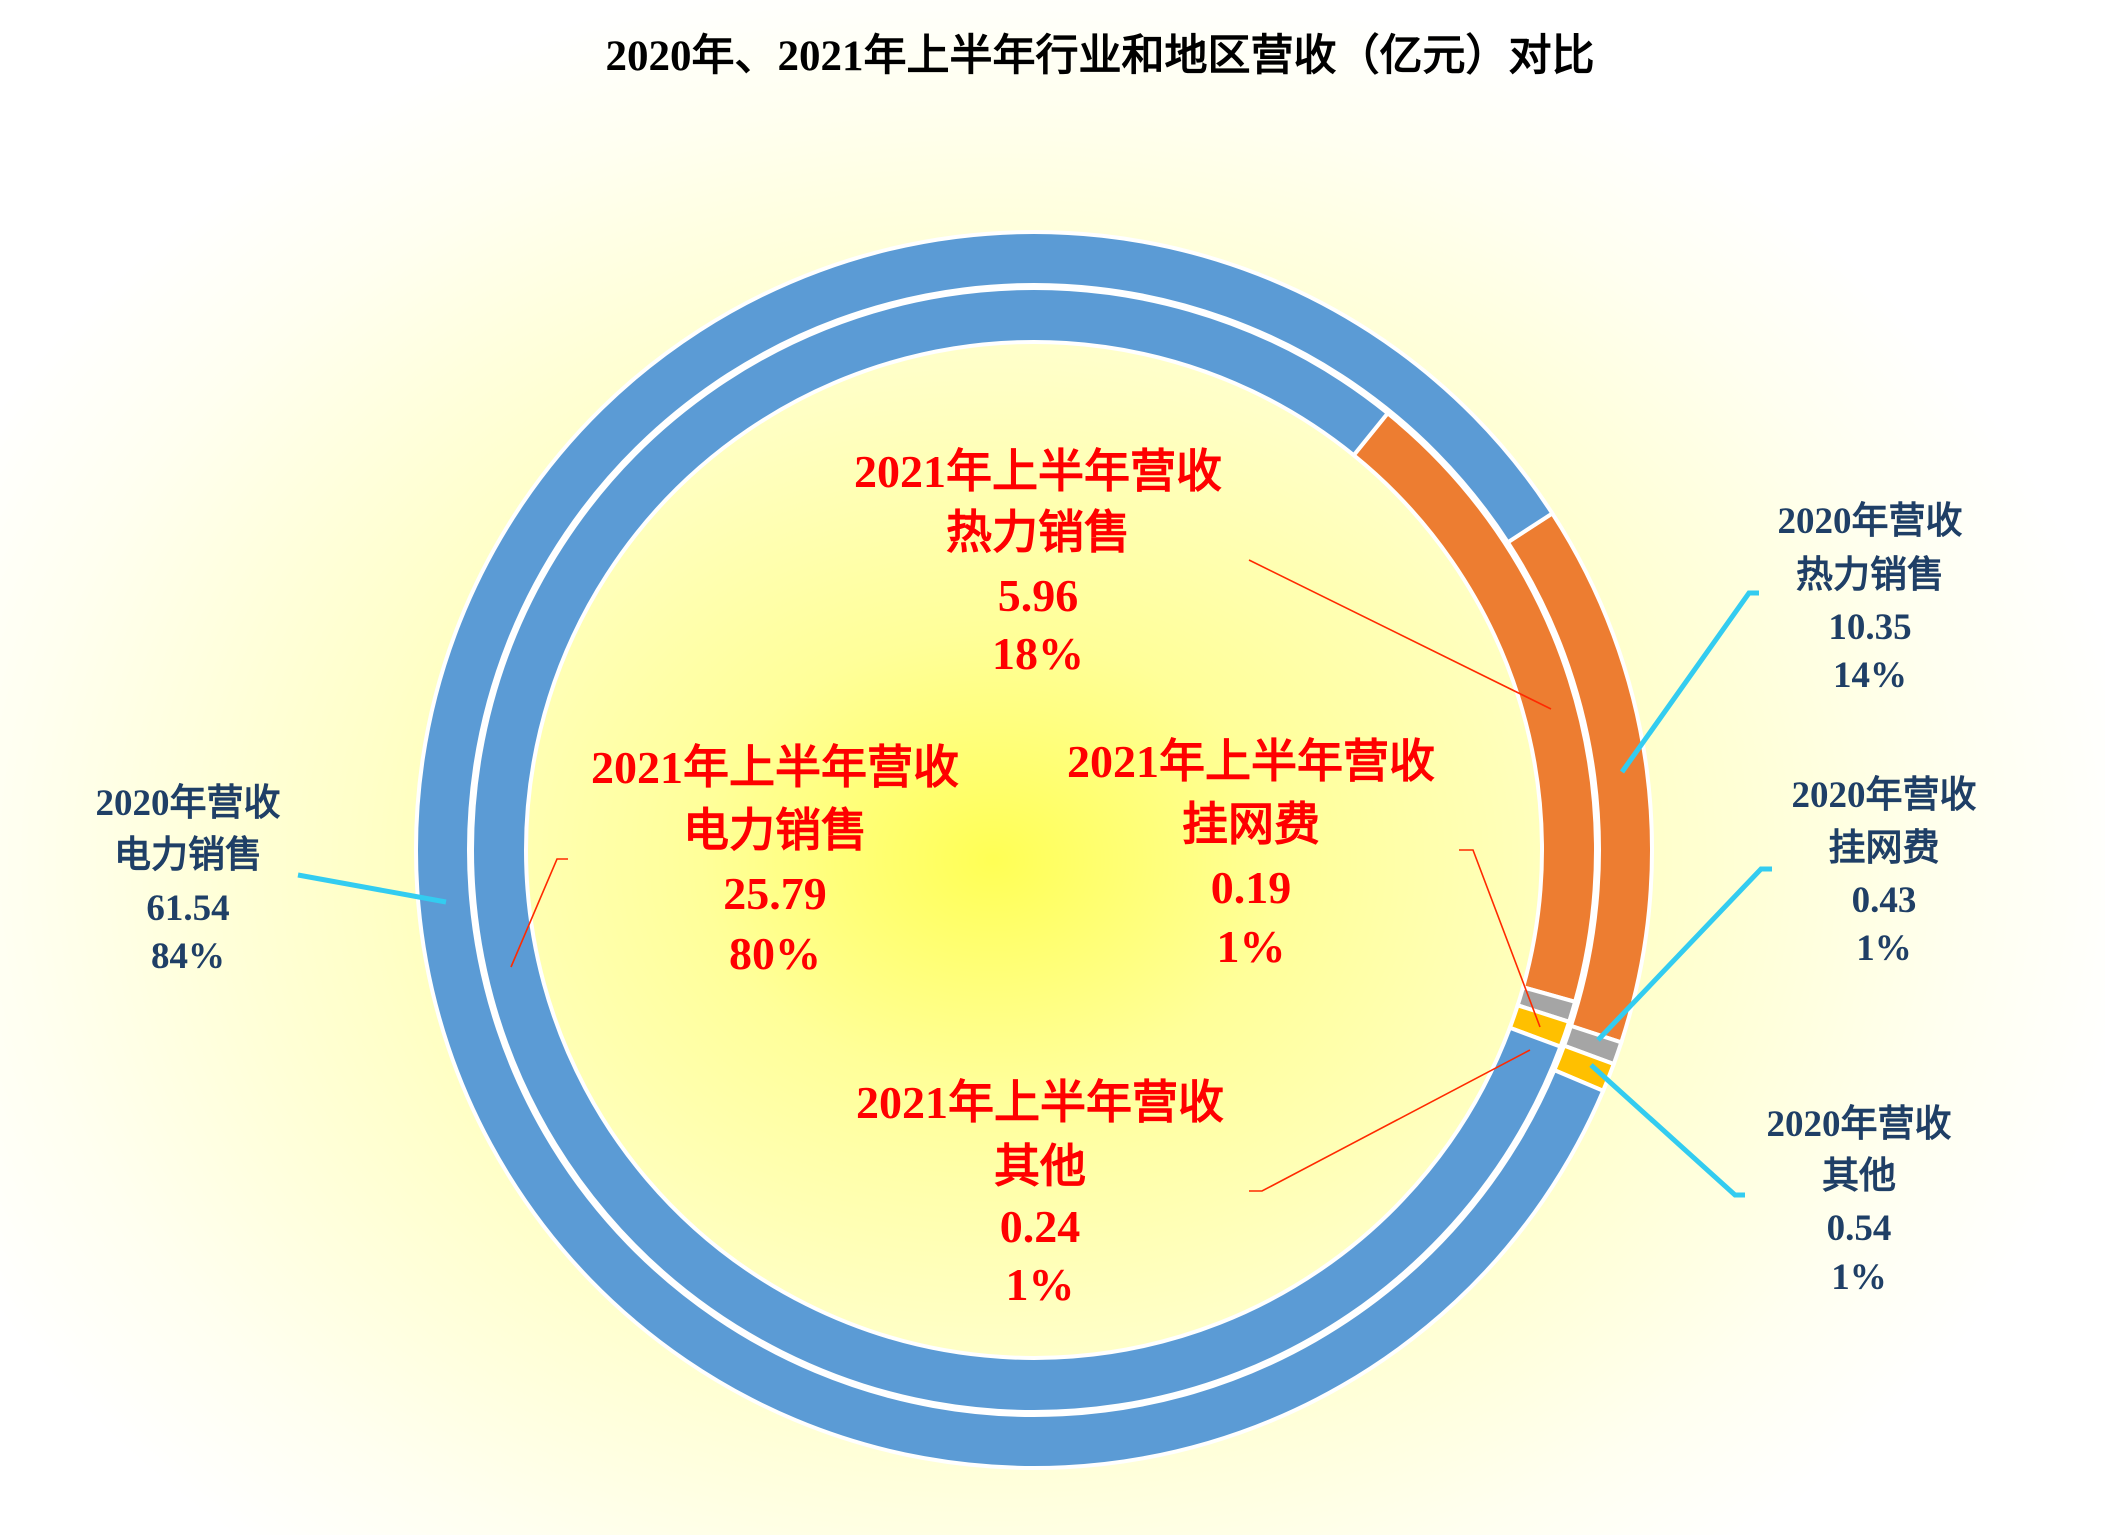 This screenshot has height=1535, width=2105. What do you see at coordinates (1040, 1226) in the screenshot?
I see `label-value: 0.24` at bounding box center [1040, 1226].